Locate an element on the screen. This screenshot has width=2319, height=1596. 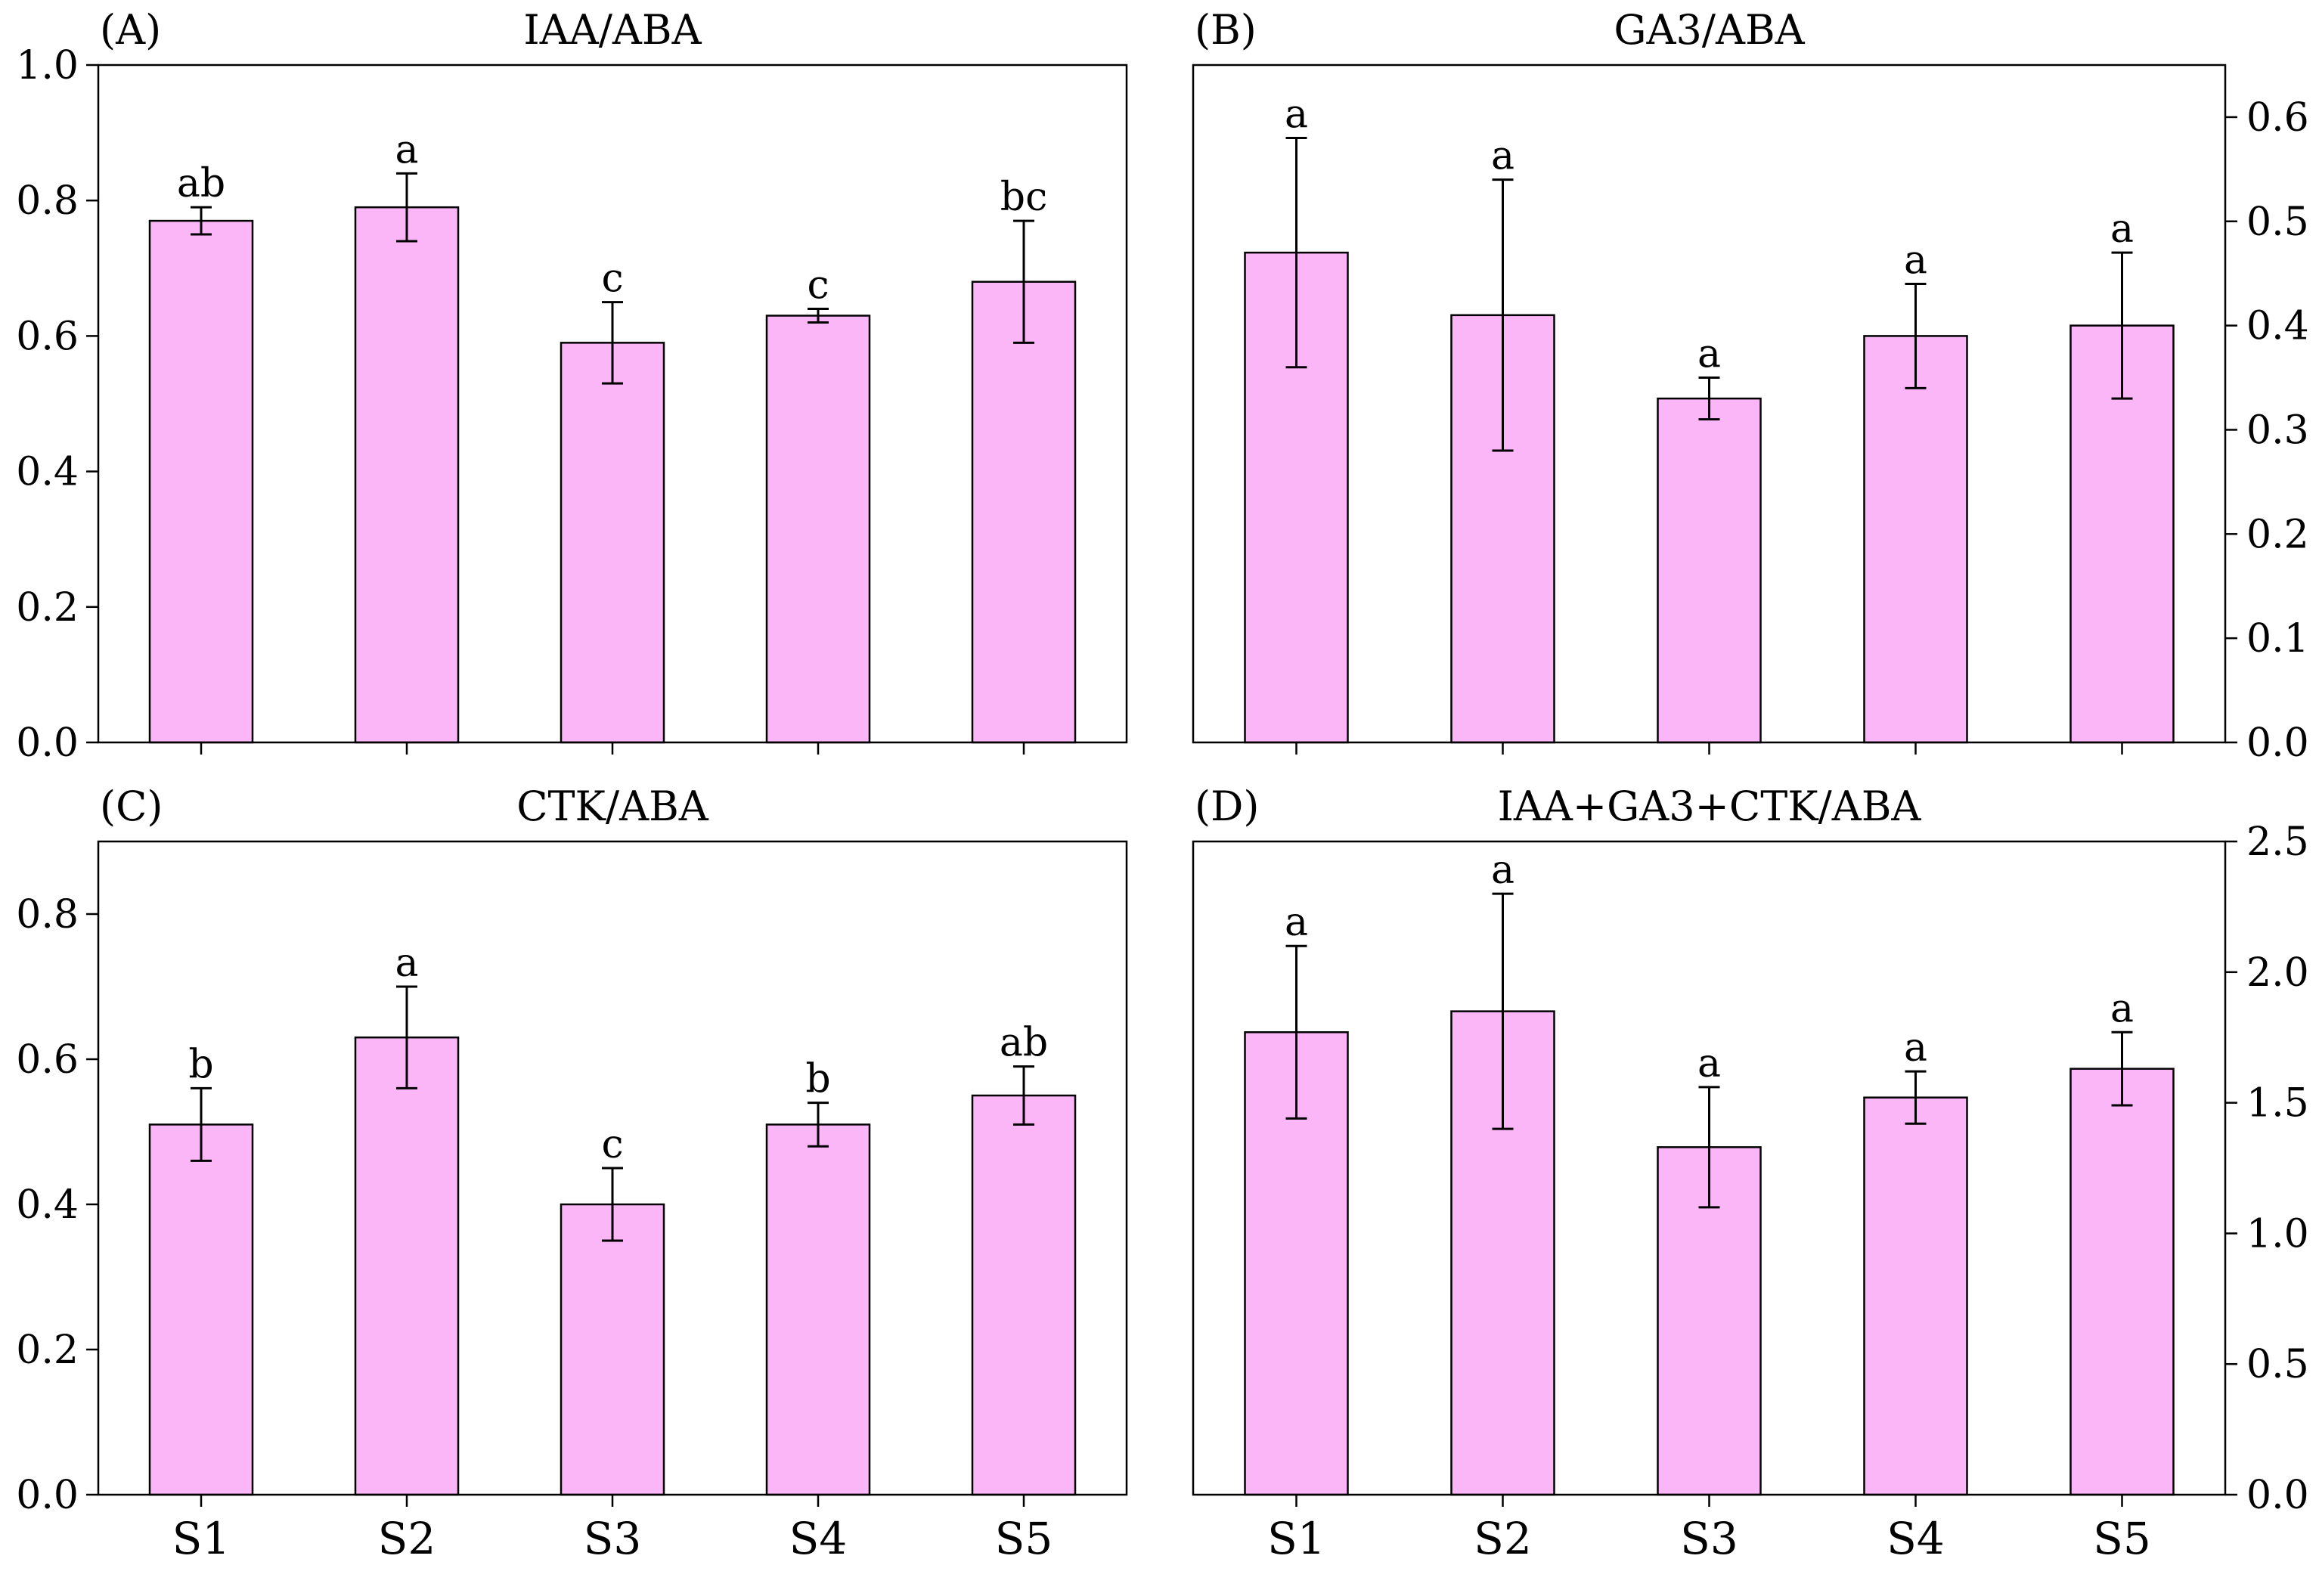
y-tick-label: 2.0 is located at coordinates (2277, 973).